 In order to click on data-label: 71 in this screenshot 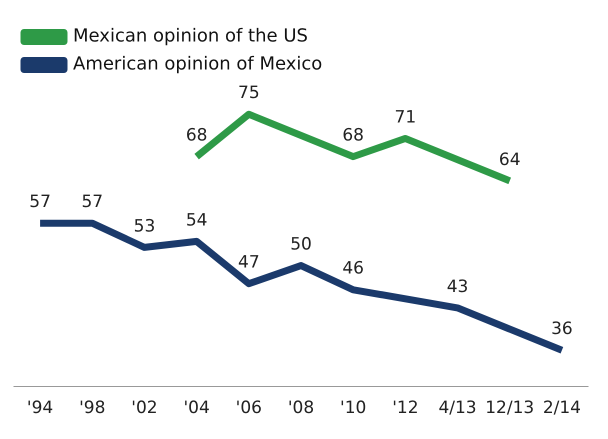, I will do `click(405, 117)`.